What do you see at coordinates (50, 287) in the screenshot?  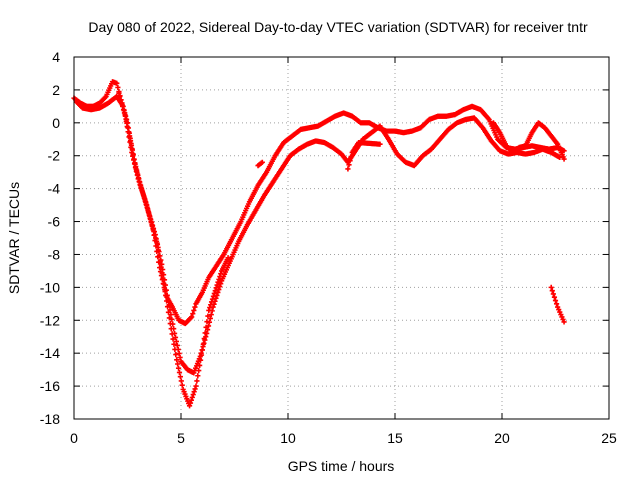 I see `y-tick-label: -10` at bounding box center [50, 287].